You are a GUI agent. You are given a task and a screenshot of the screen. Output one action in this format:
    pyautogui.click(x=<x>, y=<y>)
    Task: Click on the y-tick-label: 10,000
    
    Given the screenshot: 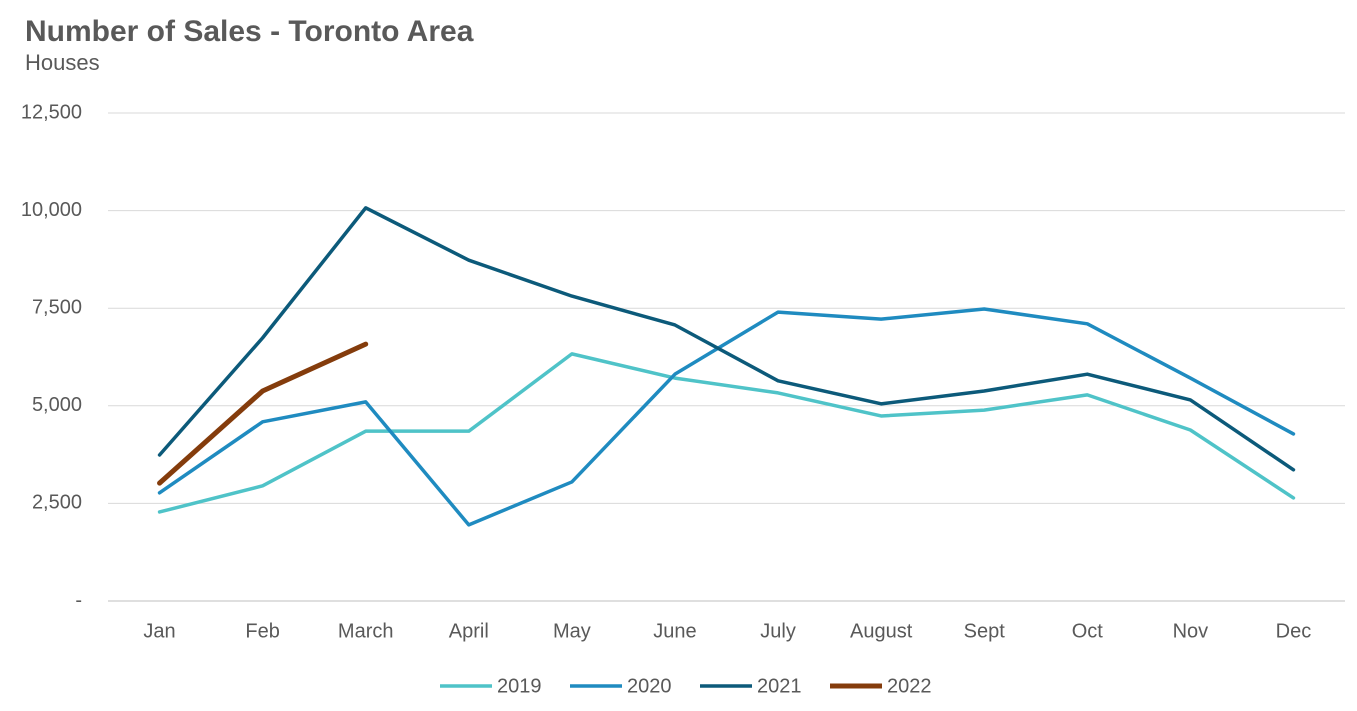 What is the action you would take?
    pyautogui.click(x=51, y=210)
    